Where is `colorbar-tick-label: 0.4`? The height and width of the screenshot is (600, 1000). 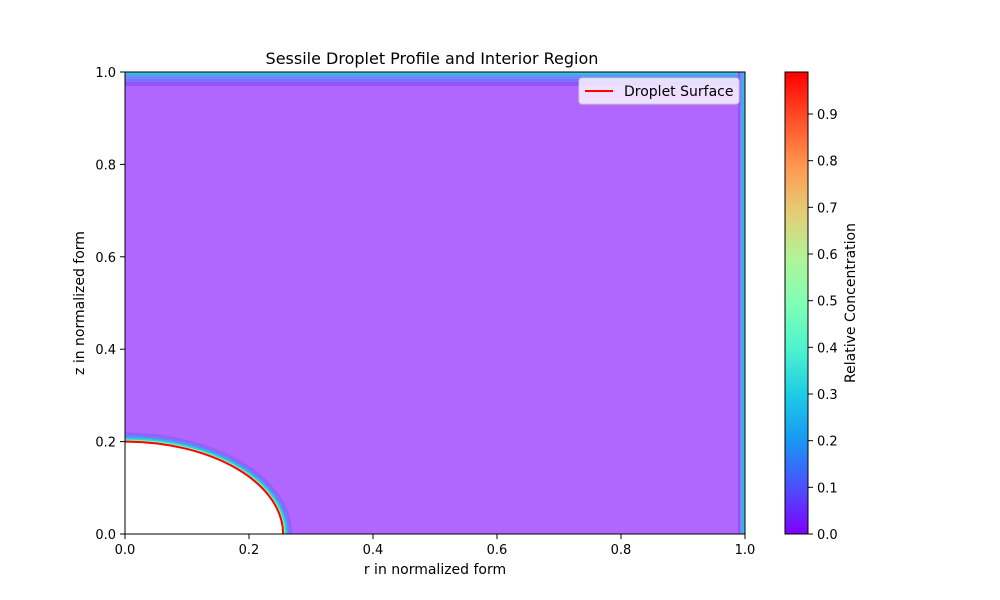
colorbar-tick-label: 0.4 is located at coordinates (827, 348).